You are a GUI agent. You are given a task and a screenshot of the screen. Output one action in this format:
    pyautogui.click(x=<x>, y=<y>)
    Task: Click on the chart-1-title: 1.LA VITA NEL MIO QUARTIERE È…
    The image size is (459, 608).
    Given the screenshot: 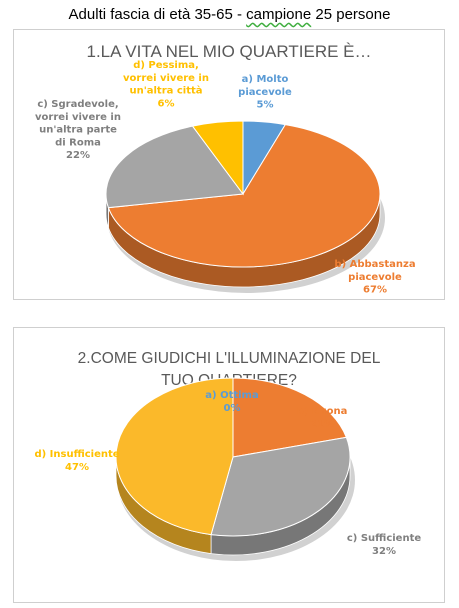 What is the action you would take?
    pyautogui.click(x=229, y=51)
    